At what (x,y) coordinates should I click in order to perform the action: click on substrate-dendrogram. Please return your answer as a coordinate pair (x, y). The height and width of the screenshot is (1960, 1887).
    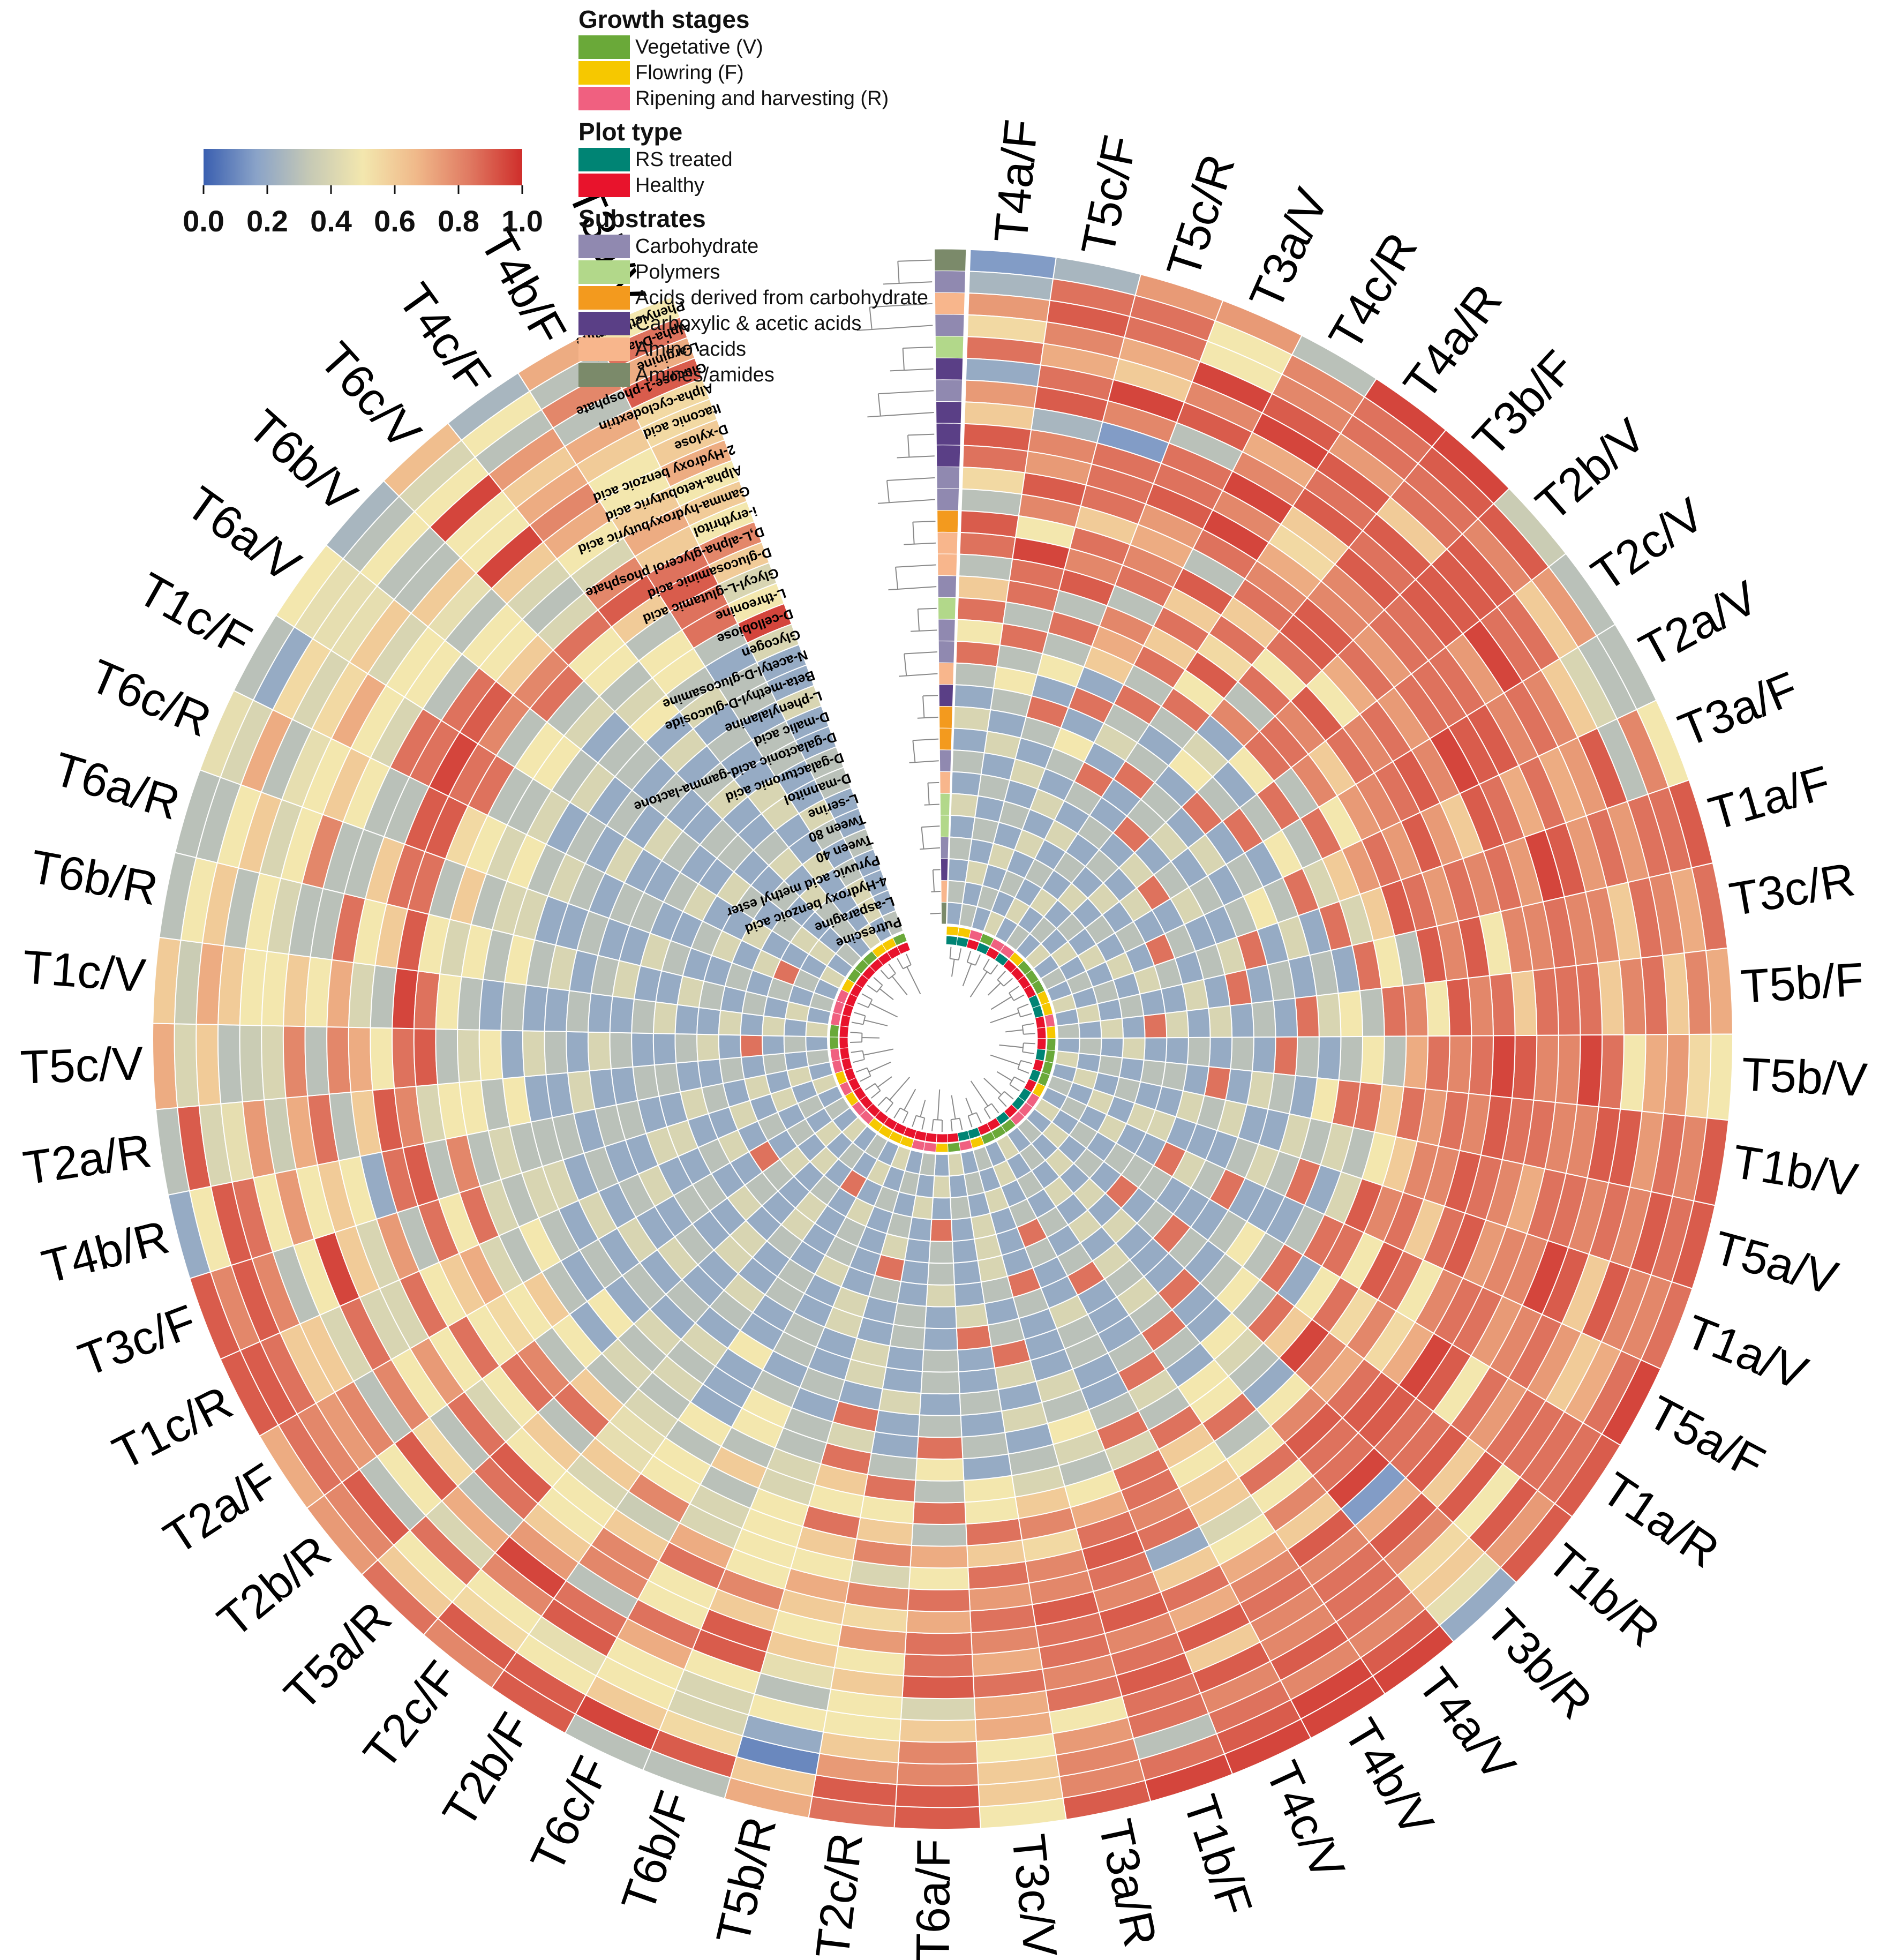
    Looking at the image, I should click on (898, 586).